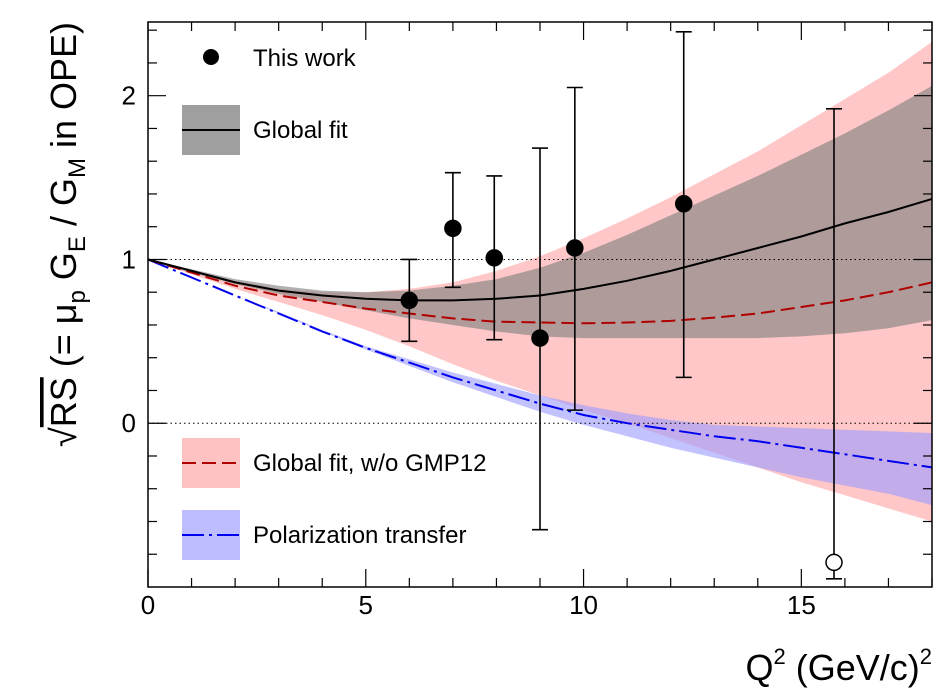  What do you see at coordinates (63, 90) in the screenshot?
I see `y-axis-title-close: in OPE)` at bounding box center [63, 90].